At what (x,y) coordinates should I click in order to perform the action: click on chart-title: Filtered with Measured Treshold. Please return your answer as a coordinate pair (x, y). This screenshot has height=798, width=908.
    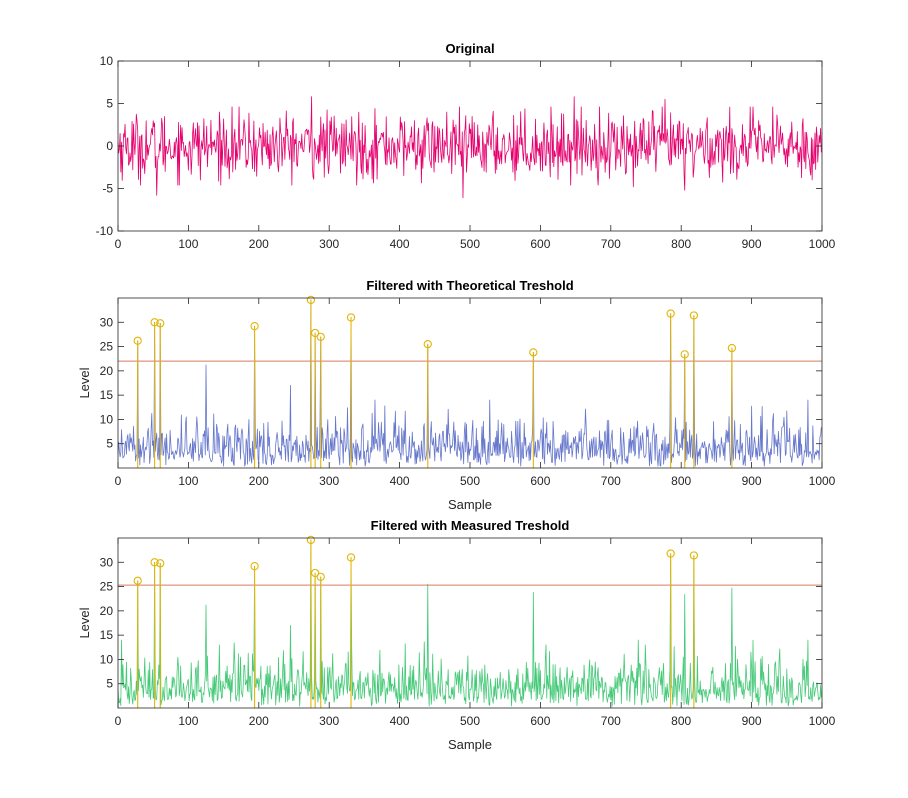
    Looking at the image, I should click on (470, 525).